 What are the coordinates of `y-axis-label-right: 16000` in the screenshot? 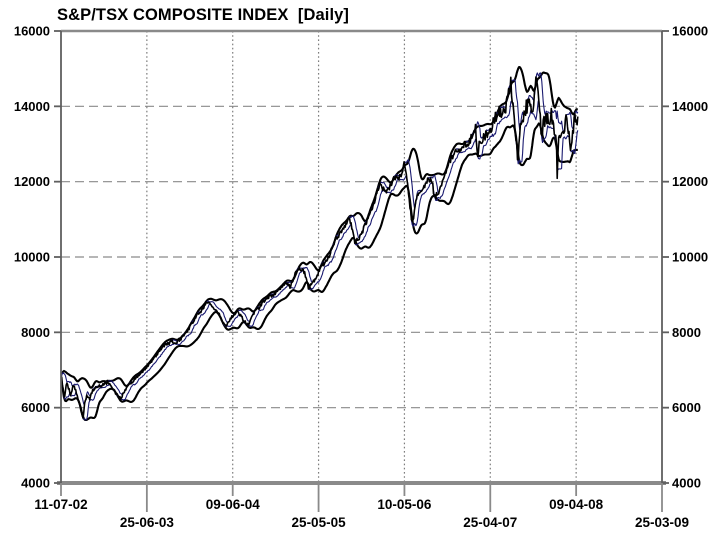 It's located at (690, 31).